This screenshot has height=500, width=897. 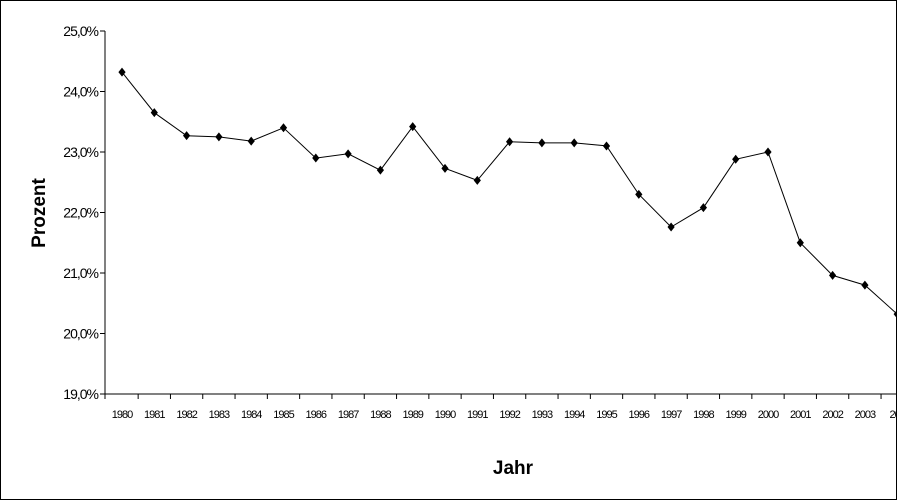 What do you see at coordinates (412, 415) in the screenshot?
I see `x-tick-label: 1989` at bounding box center [412, 415].